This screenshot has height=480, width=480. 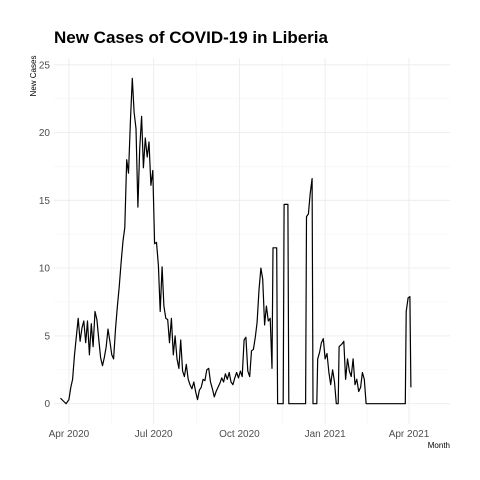 What do you see at coordinates (45, 133) in the screenshot?
I see `y-tick-label: 20` at bounding box center [45, 133].